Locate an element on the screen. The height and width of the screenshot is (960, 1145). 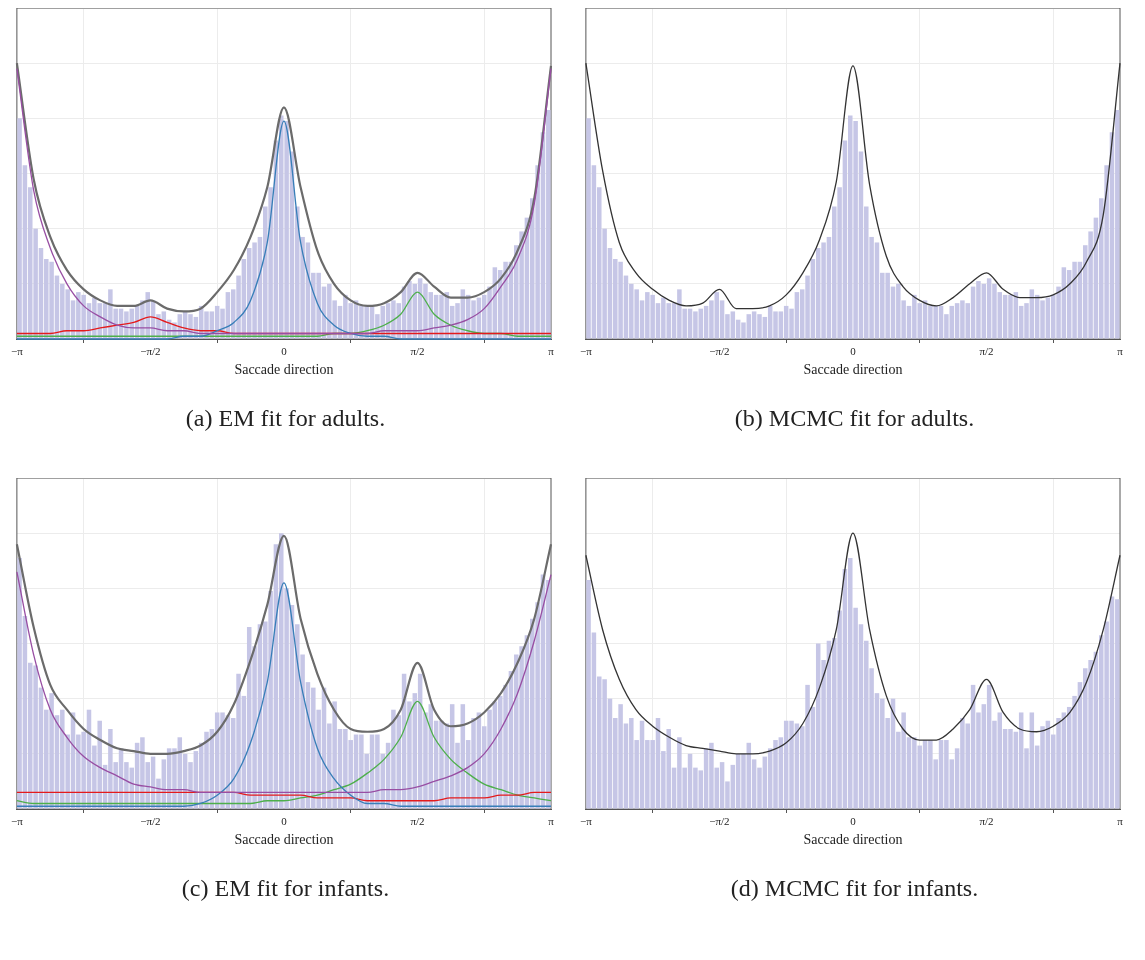
text: (a) EM fit for adults. is located at coordinates (285, 418).